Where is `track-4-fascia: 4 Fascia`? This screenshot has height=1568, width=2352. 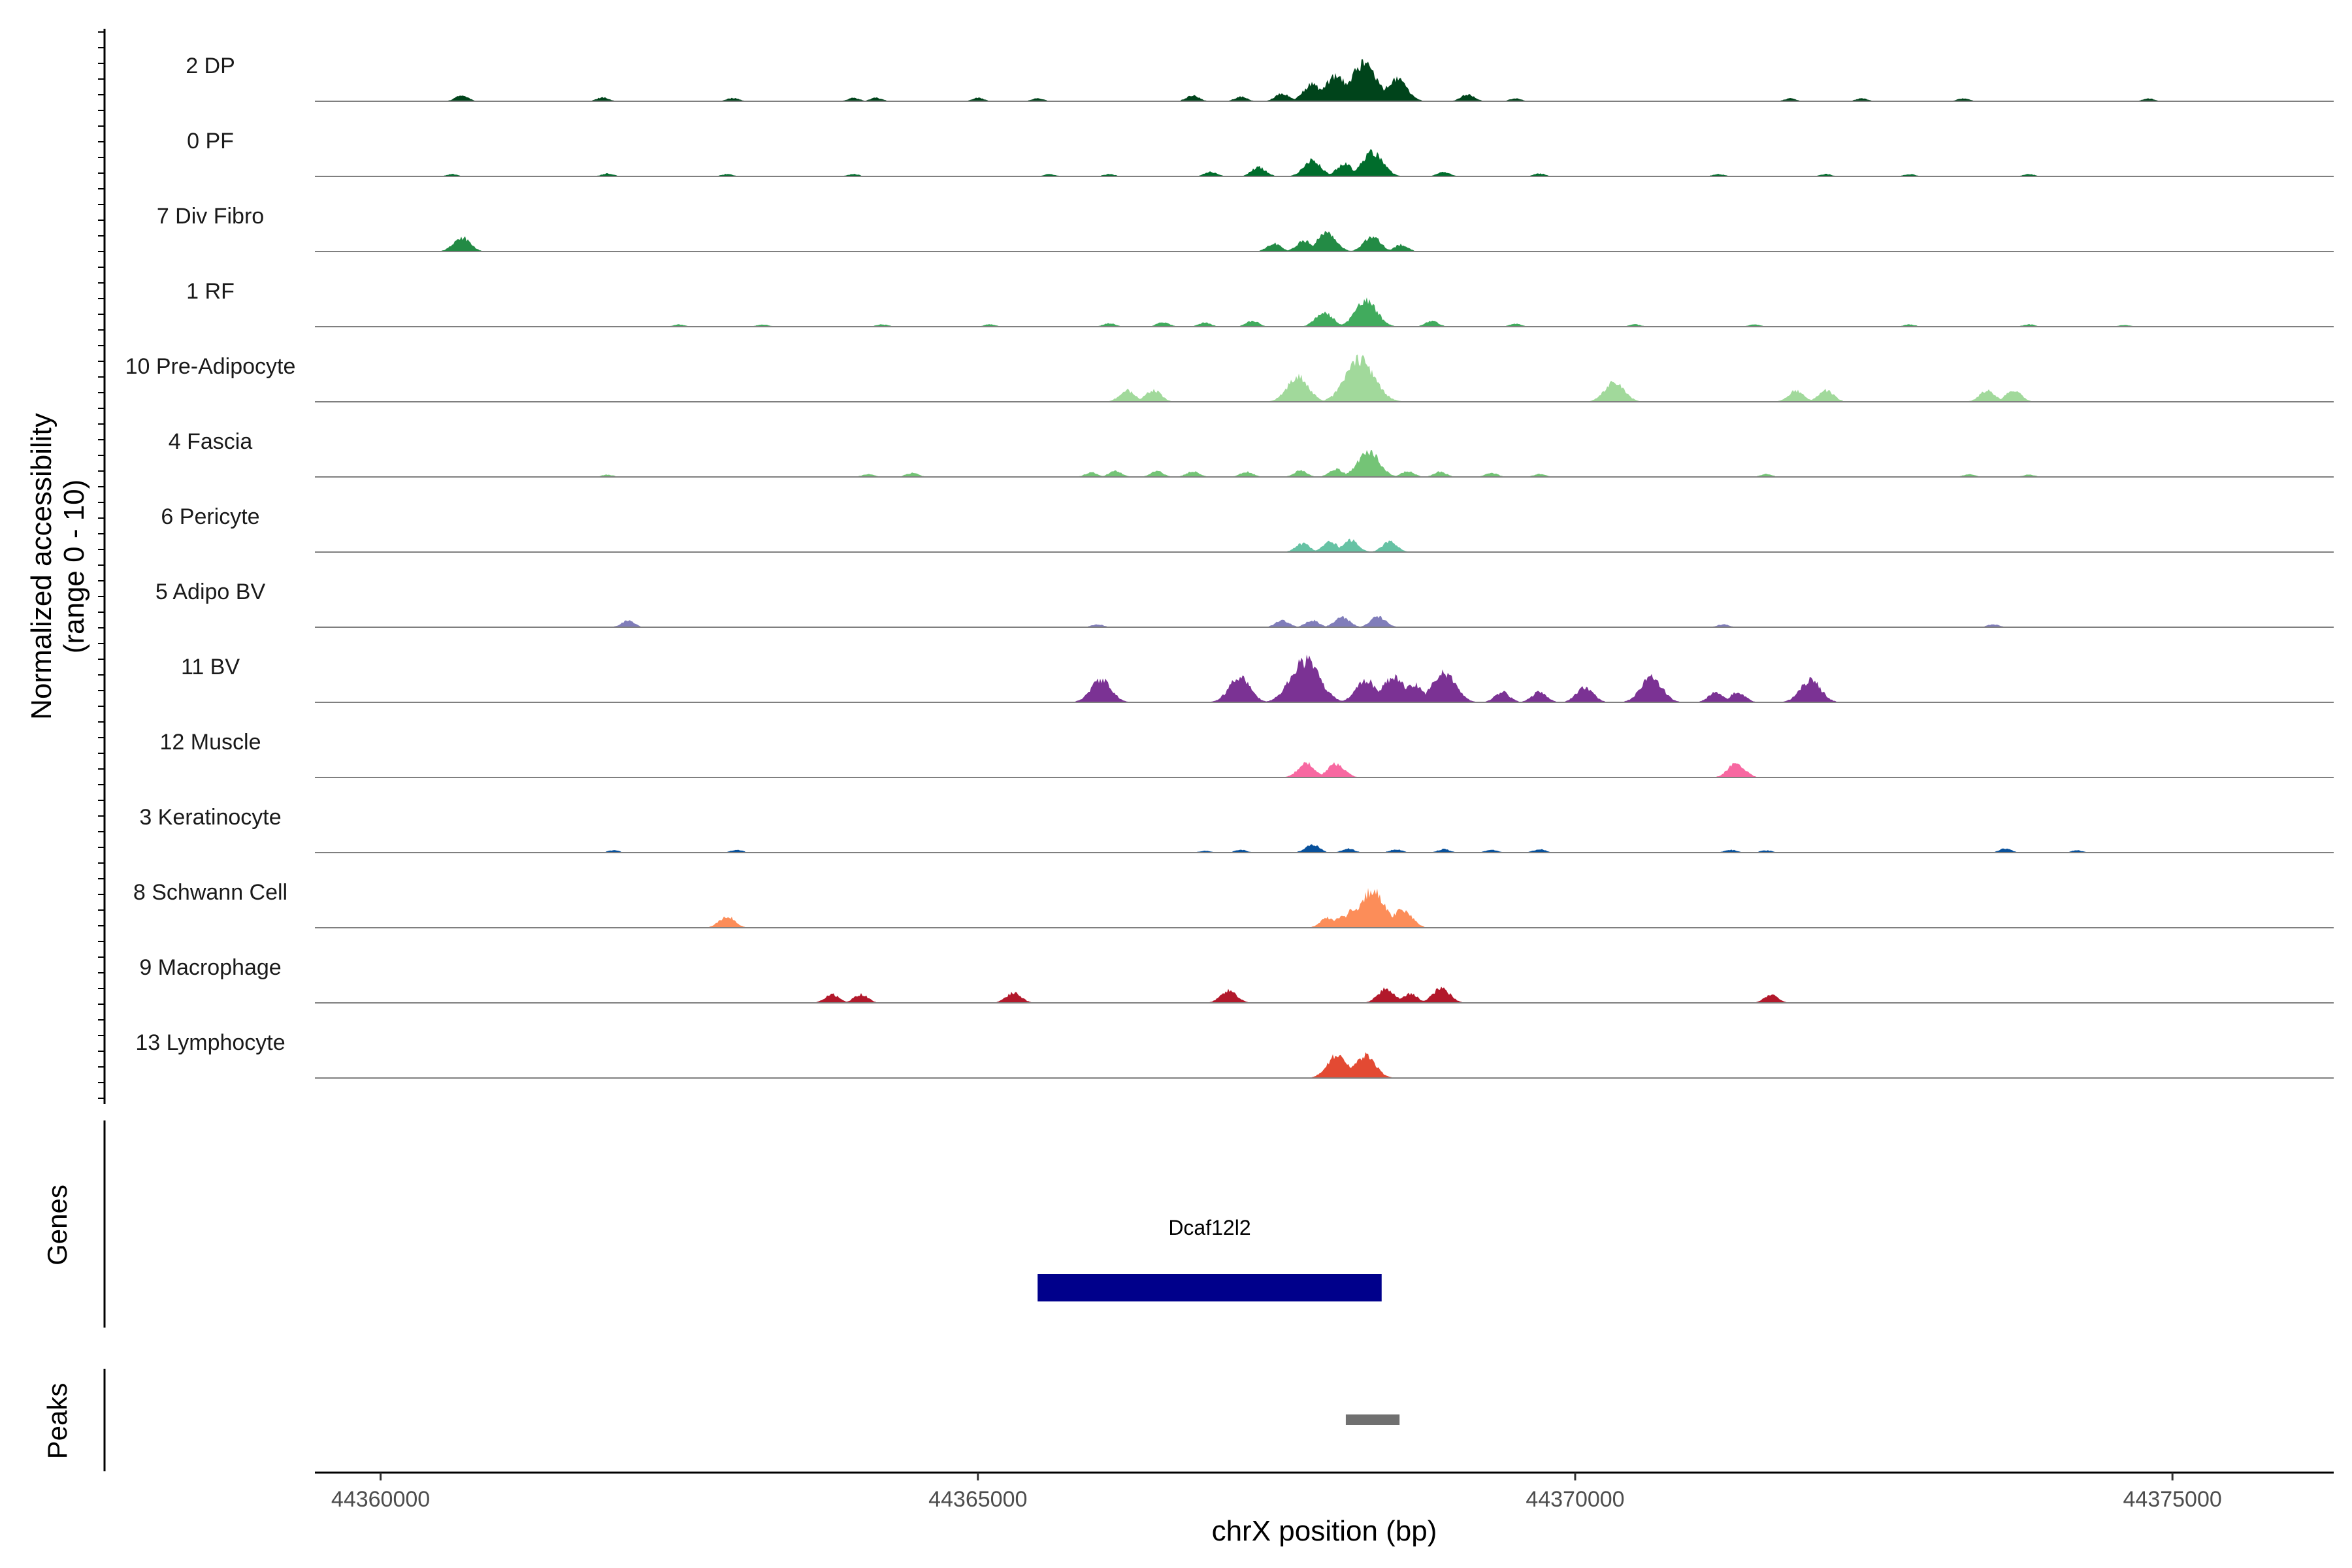 track-4-fascia: 4 Fascia is located at coordinates (1251, 453).